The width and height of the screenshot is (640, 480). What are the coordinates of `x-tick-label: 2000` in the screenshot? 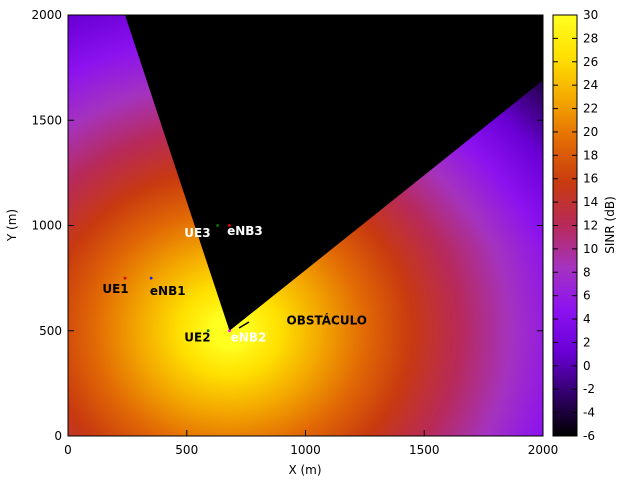 It's located at (543, 450).